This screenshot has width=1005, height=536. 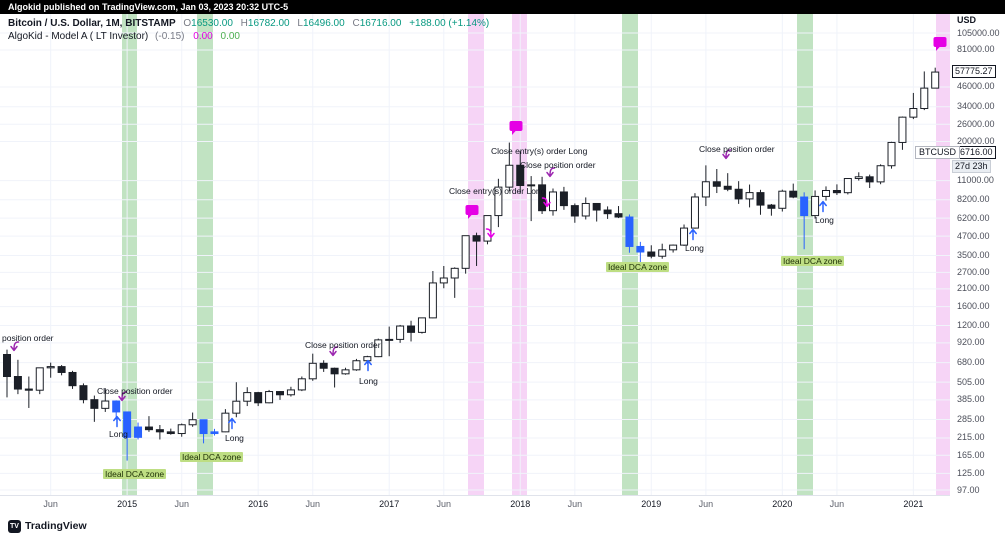 I want to click on currency-label: USD, so click(x=967, y=20).